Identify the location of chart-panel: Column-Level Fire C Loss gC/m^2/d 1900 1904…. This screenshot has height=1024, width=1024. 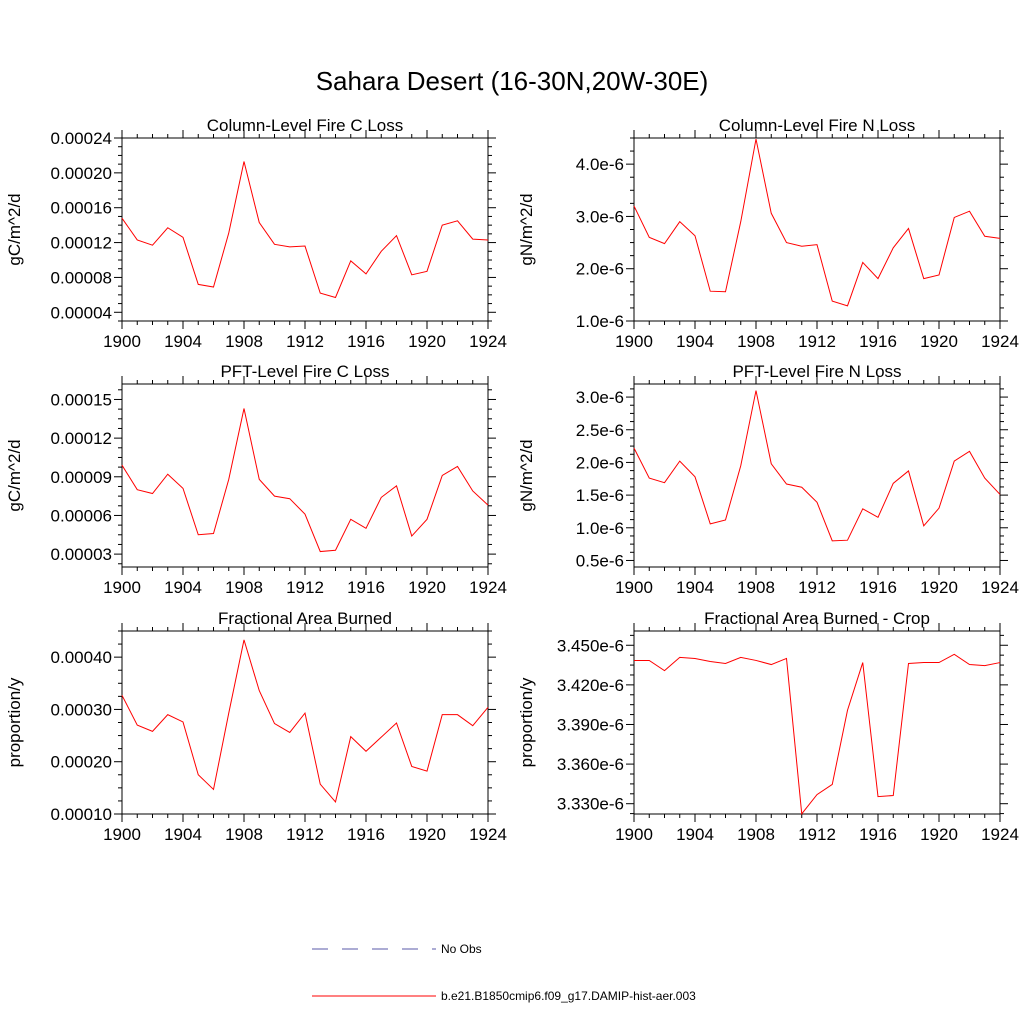
(256, 233).